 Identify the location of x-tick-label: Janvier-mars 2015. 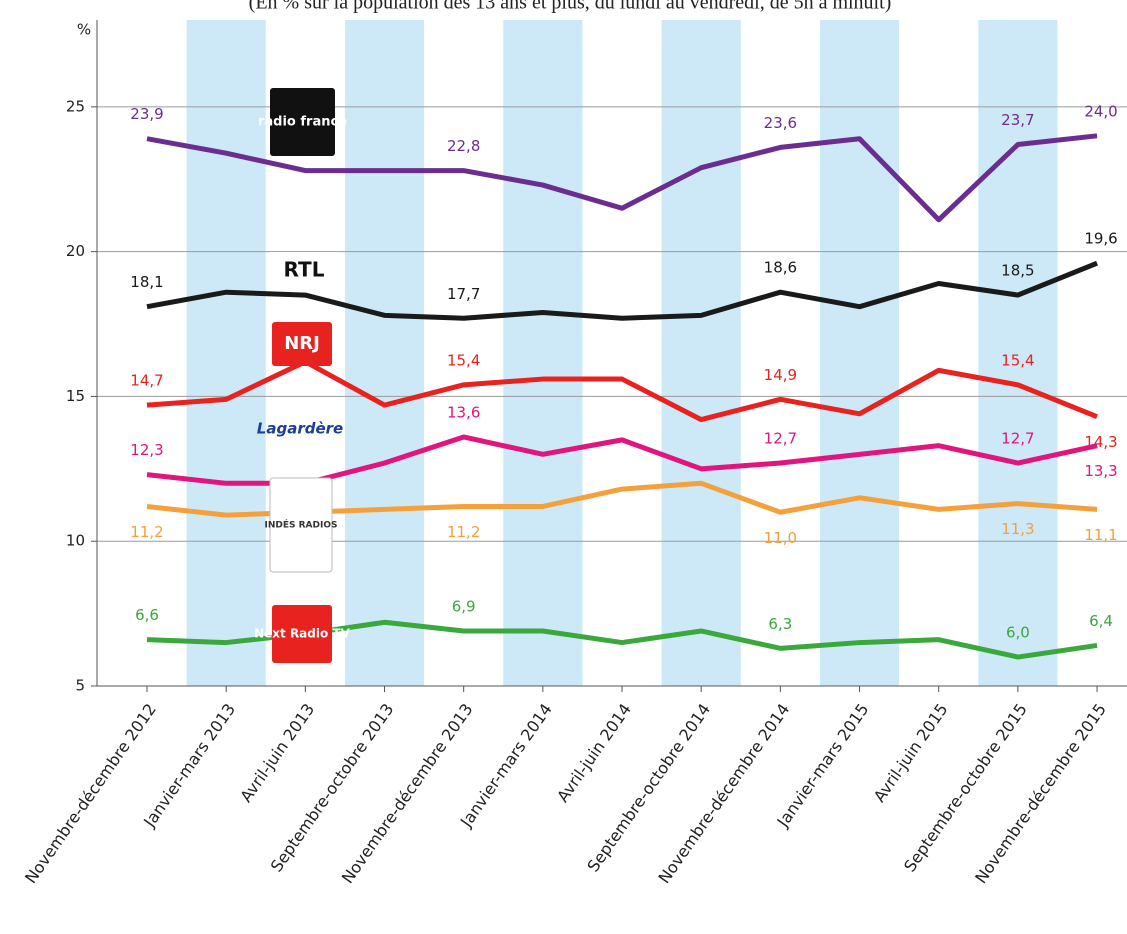
(823, 765).